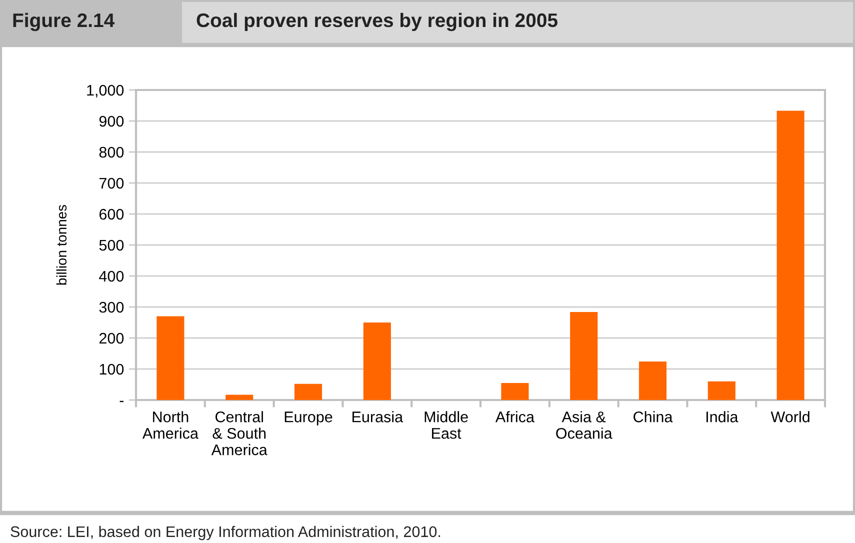 The height and width of the screenshot is (543, 855). What do you see at coordinates (377, 22) in the screenshot?
I see `chart-title: Coal proven reserves by region in 2005` at bounding box center [377, 22].